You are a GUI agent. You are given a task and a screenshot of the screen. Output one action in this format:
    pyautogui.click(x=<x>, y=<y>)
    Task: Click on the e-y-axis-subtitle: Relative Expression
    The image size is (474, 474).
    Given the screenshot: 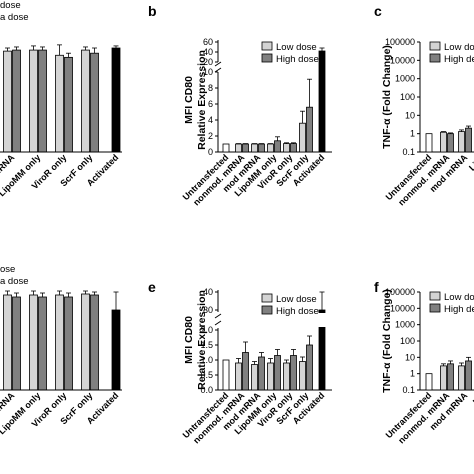 What is the action you would take?
    pyautogui.click(x=202, y=340)
    